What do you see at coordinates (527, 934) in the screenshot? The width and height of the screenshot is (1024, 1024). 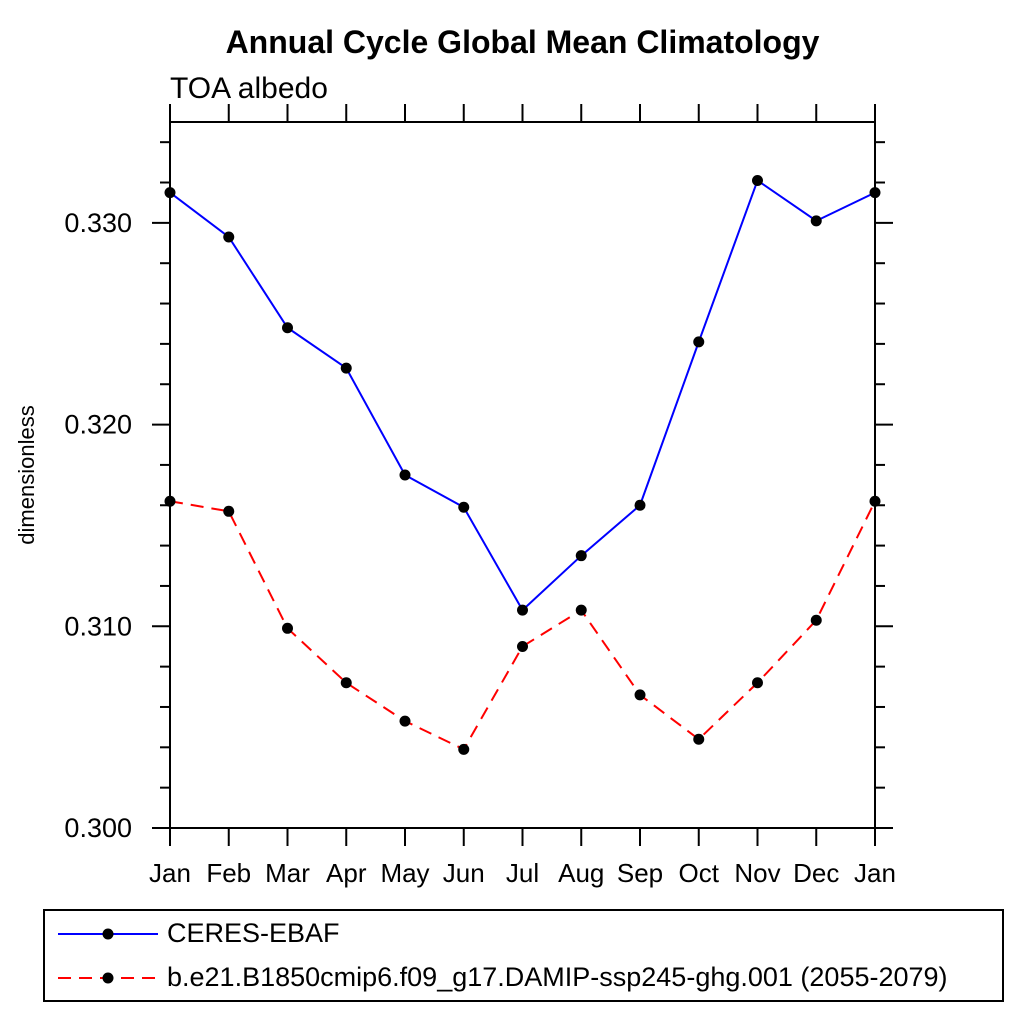 I see `legend-item-ceres-ebaf: CERES-EBAF` at bounding box center [527, 934].